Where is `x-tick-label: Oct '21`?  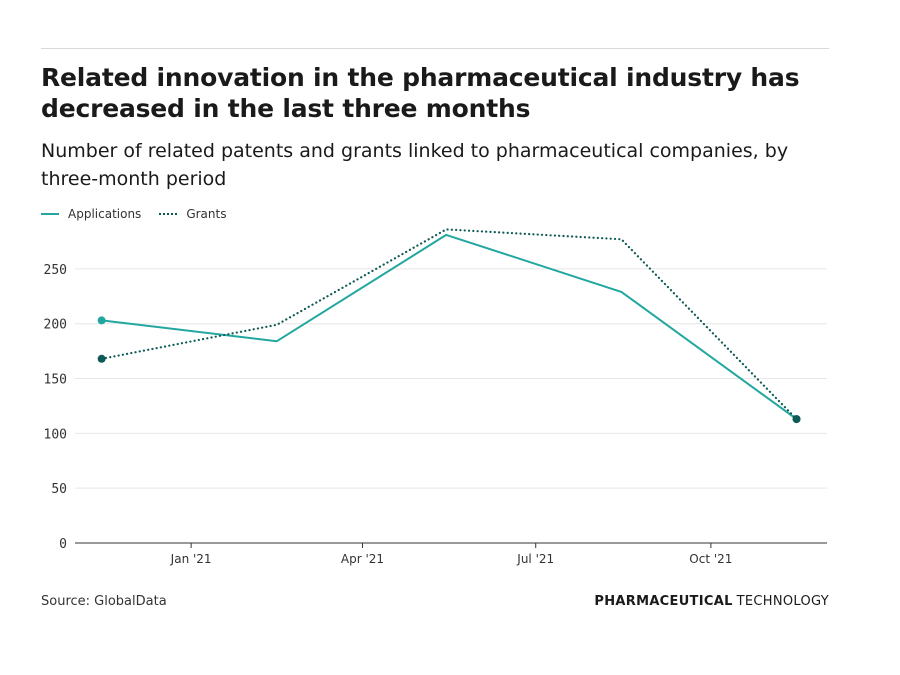
x-tick-label: Oct '21 is located at coordinates (710, 559).